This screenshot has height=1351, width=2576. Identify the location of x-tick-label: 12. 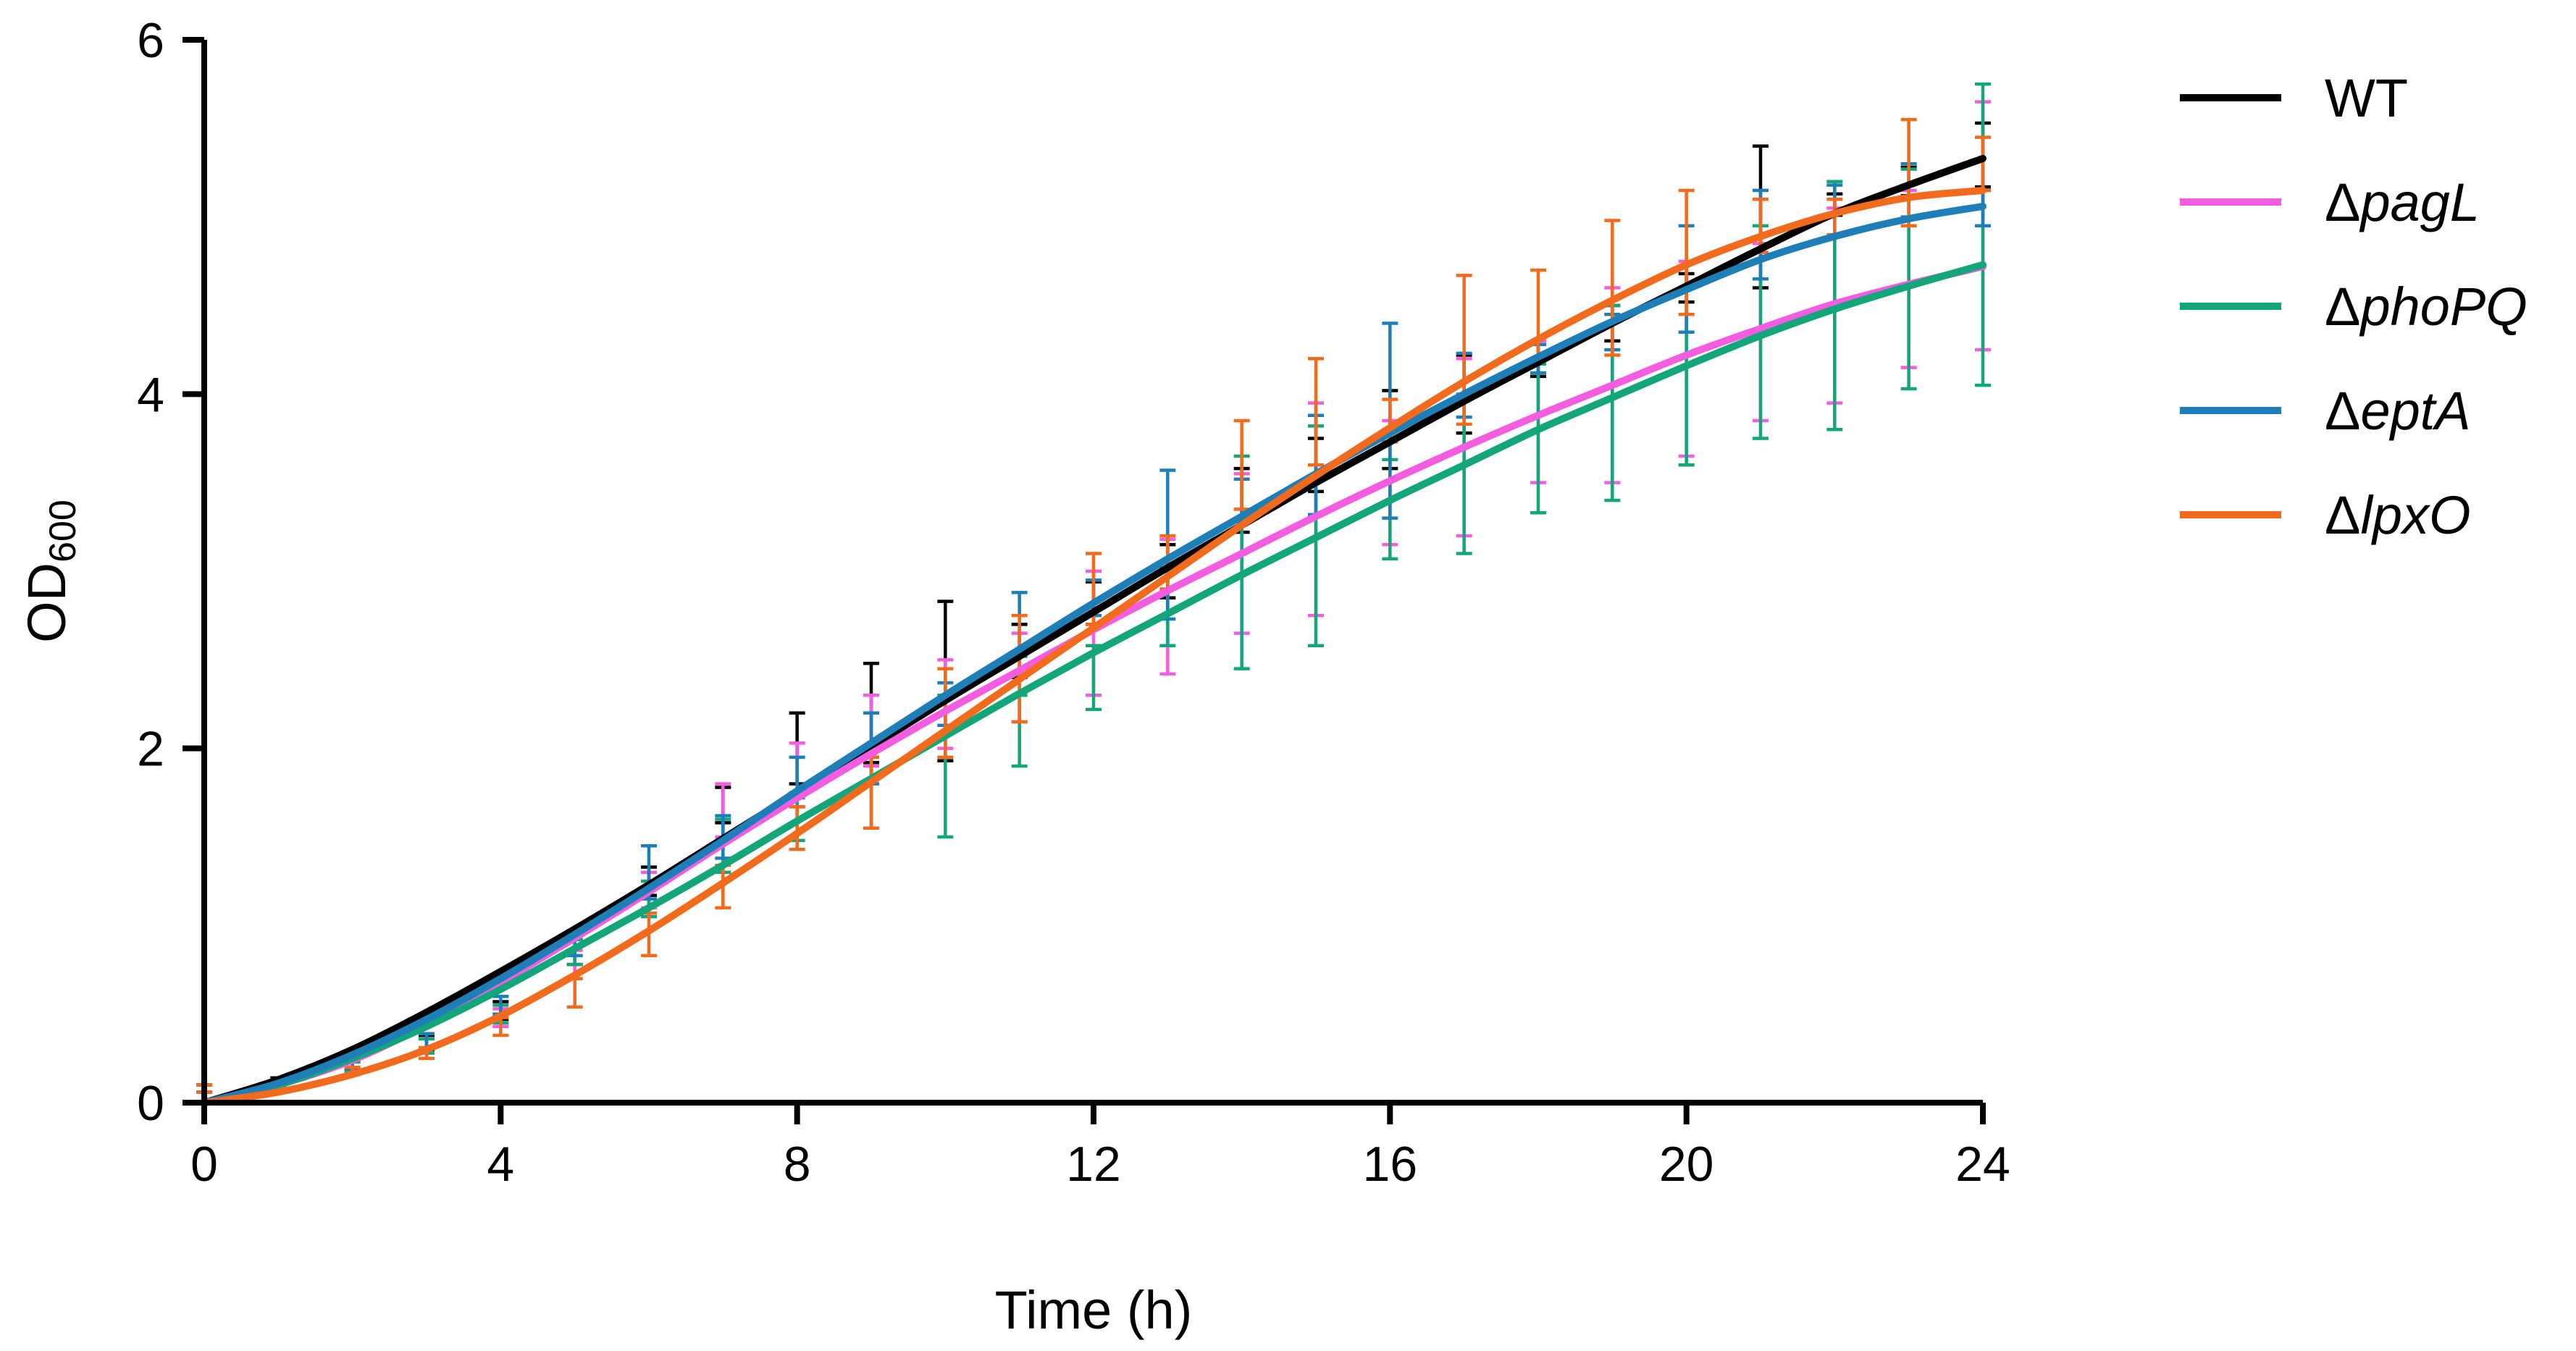
(1093, 1164).